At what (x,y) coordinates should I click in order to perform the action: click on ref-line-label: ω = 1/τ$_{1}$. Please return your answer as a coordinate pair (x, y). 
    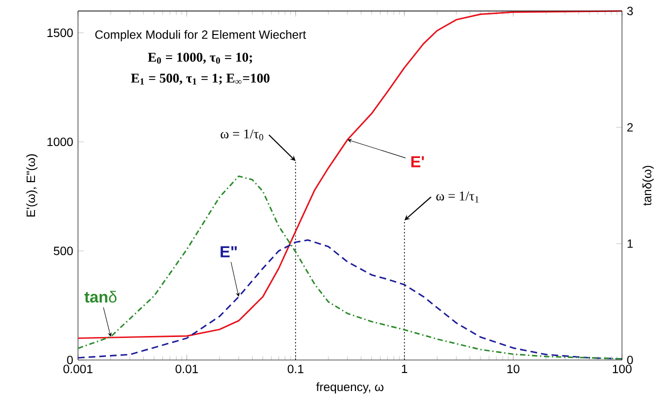
    Looking at the image, I should click on (457, 197).